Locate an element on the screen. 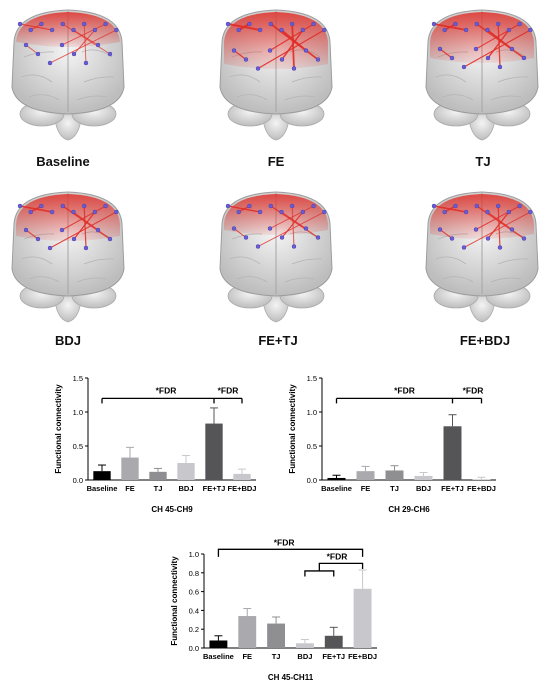  x-tick-label: TJ is located at coordinates (158, 488).